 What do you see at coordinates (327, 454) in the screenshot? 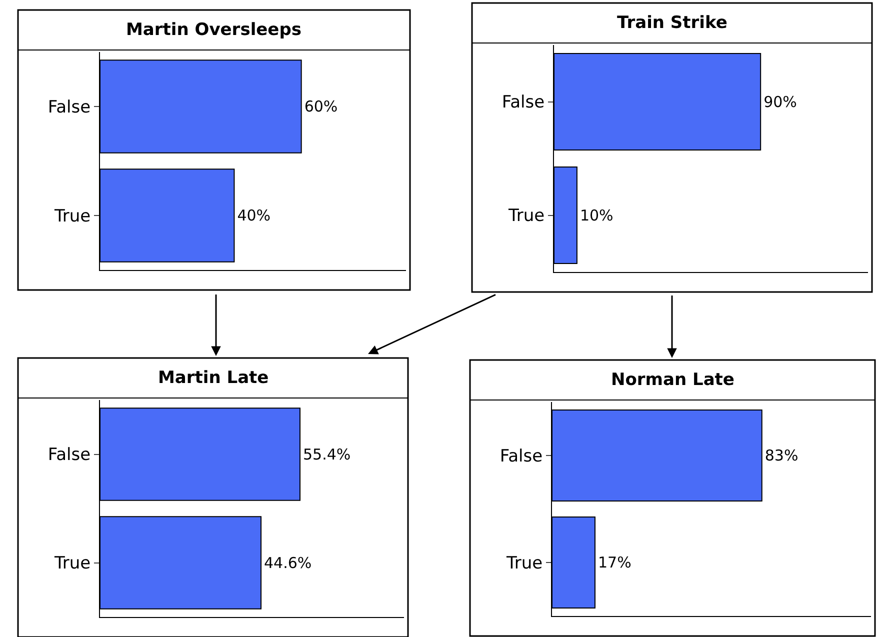
I see `data-label: 55.4%` at bounding box center [327, 454].